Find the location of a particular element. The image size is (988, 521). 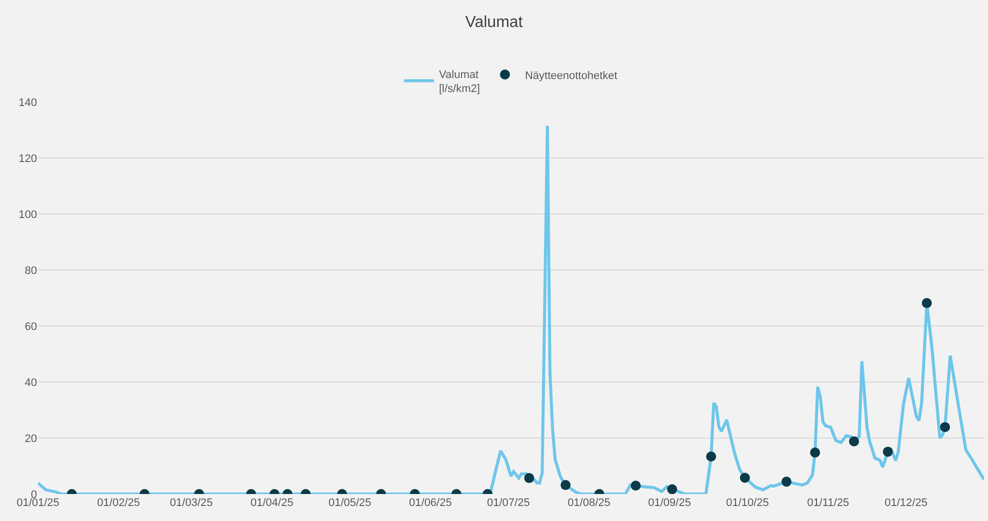

legend-label: Näytteenottohetket is located at coordinates (571, 76).